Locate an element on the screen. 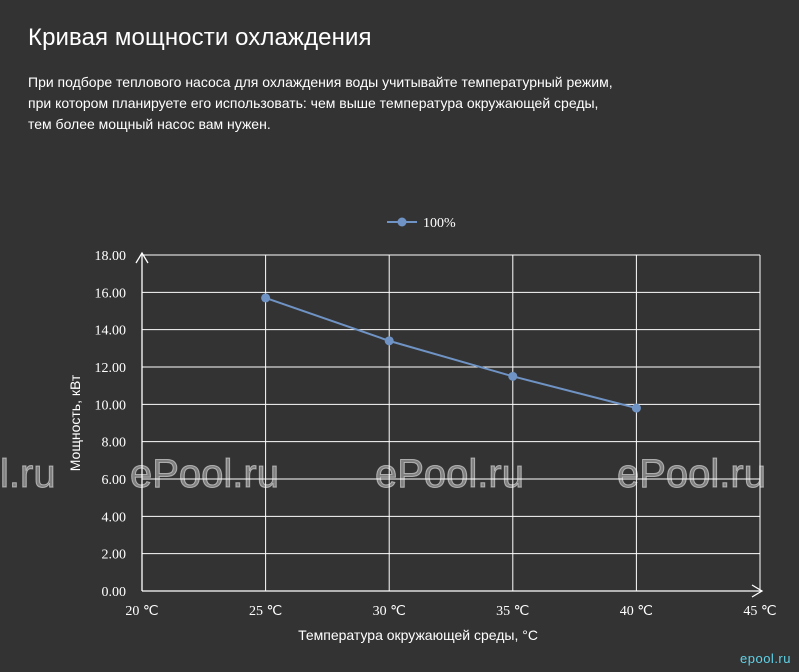 The image size is (799, 672). page-title: Кривая мощности охлаждения is located at coordinates (200, 37).